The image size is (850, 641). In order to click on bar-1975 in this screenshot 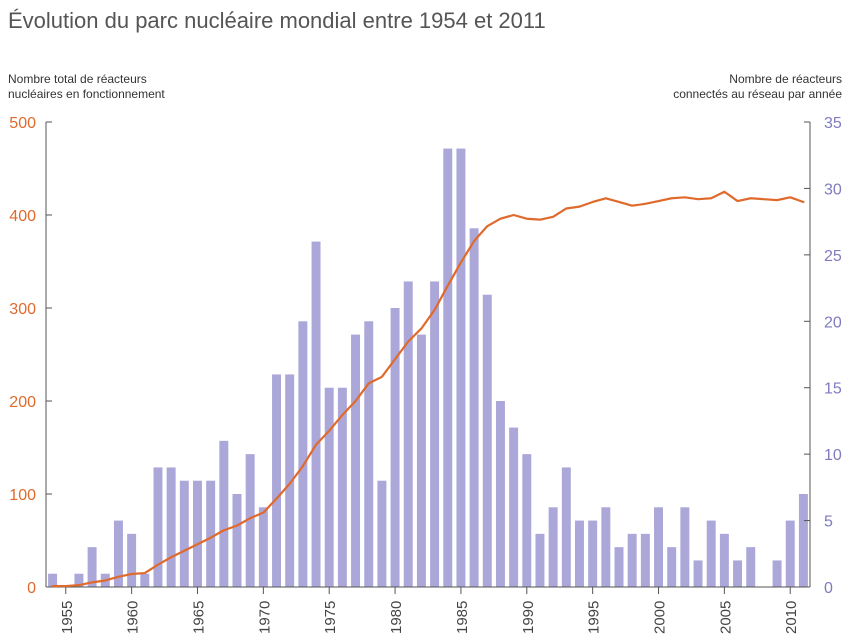, I will do `click(329, 487)`.